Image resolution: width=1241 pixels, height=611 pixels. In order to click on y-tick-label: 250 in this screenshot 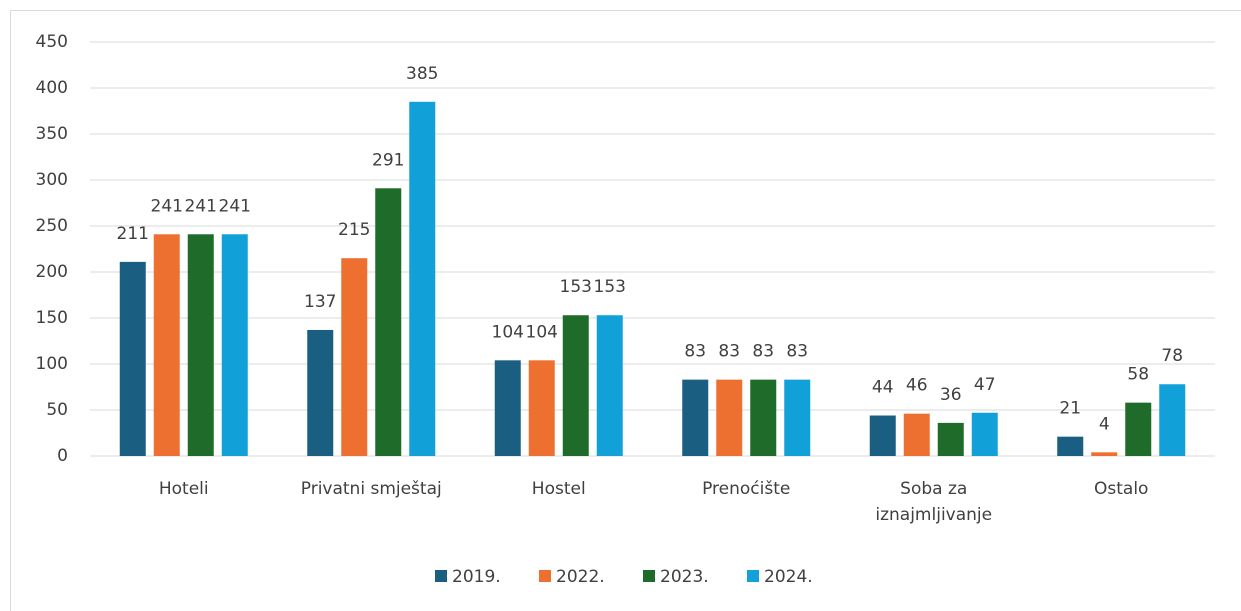, I will do `click(52, 226)`.